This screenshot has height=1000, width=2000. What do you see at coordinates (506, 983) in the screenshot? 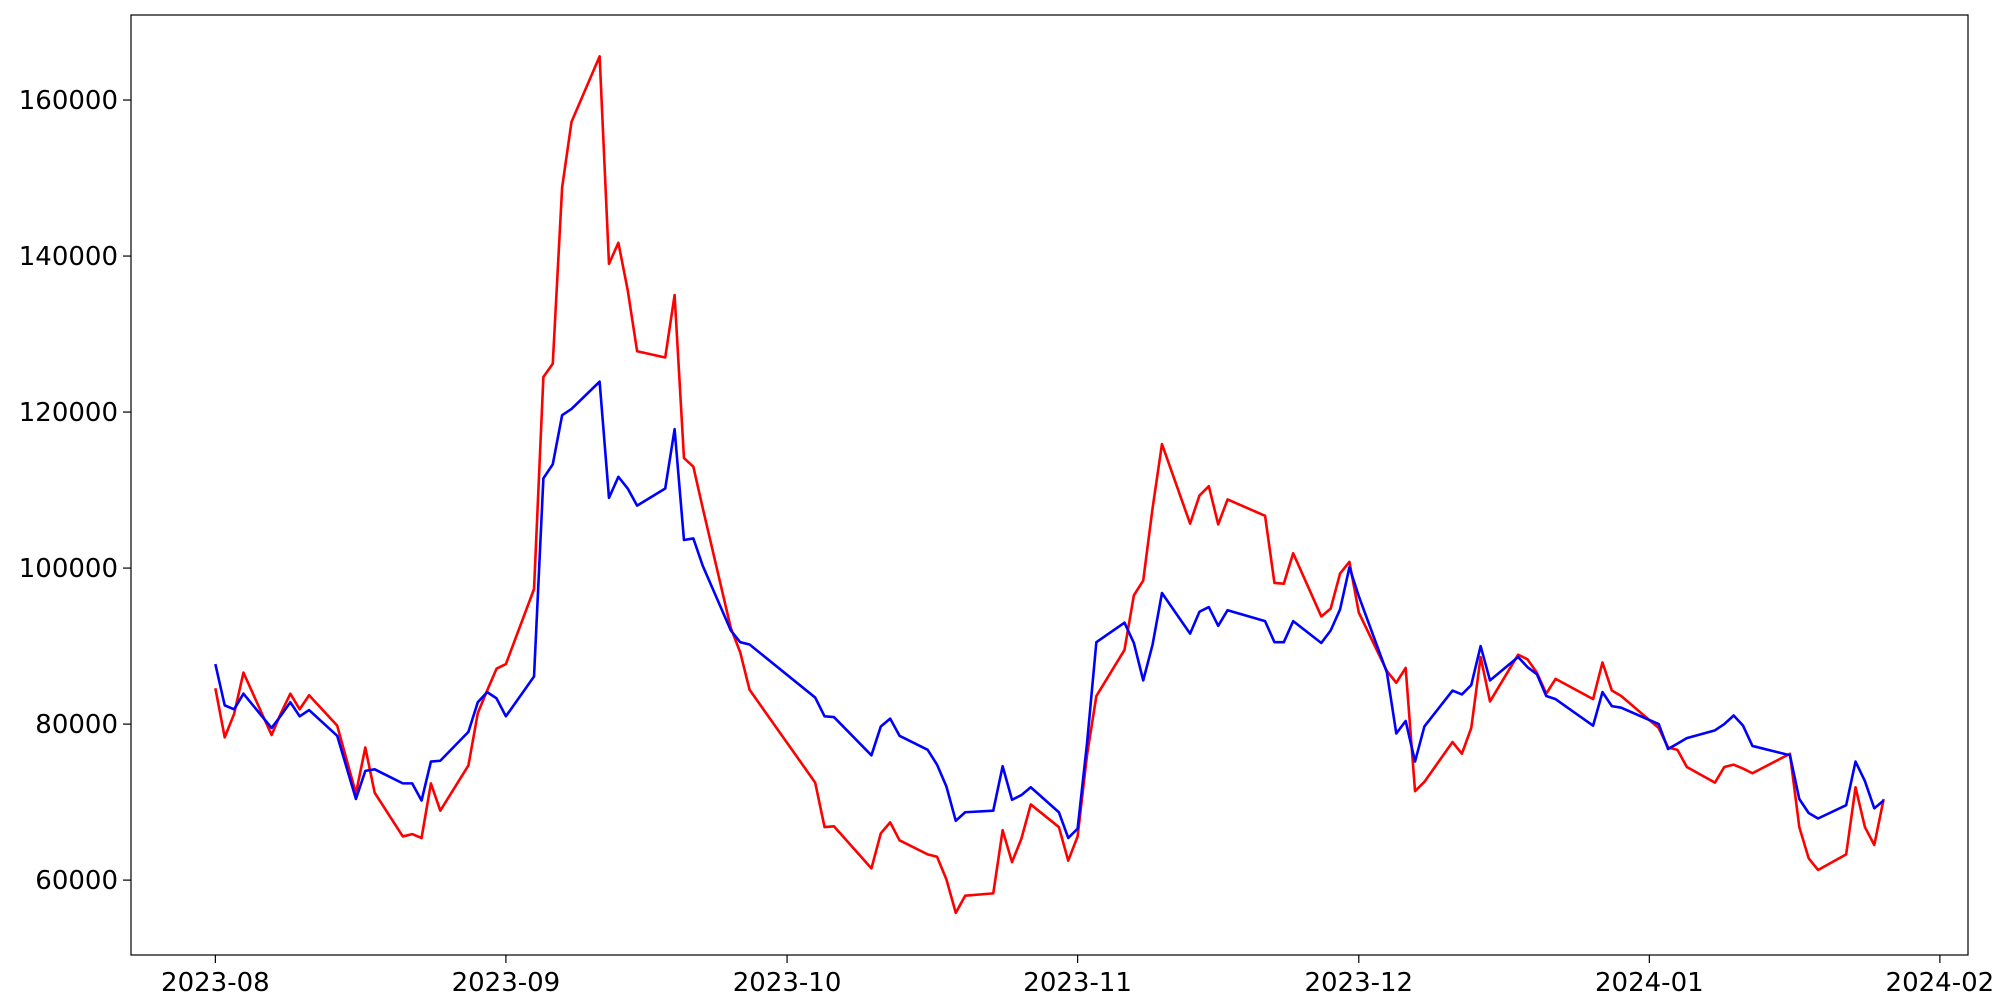
I see `x-tick-label: 2023-09` at bounding box center [506, 983].